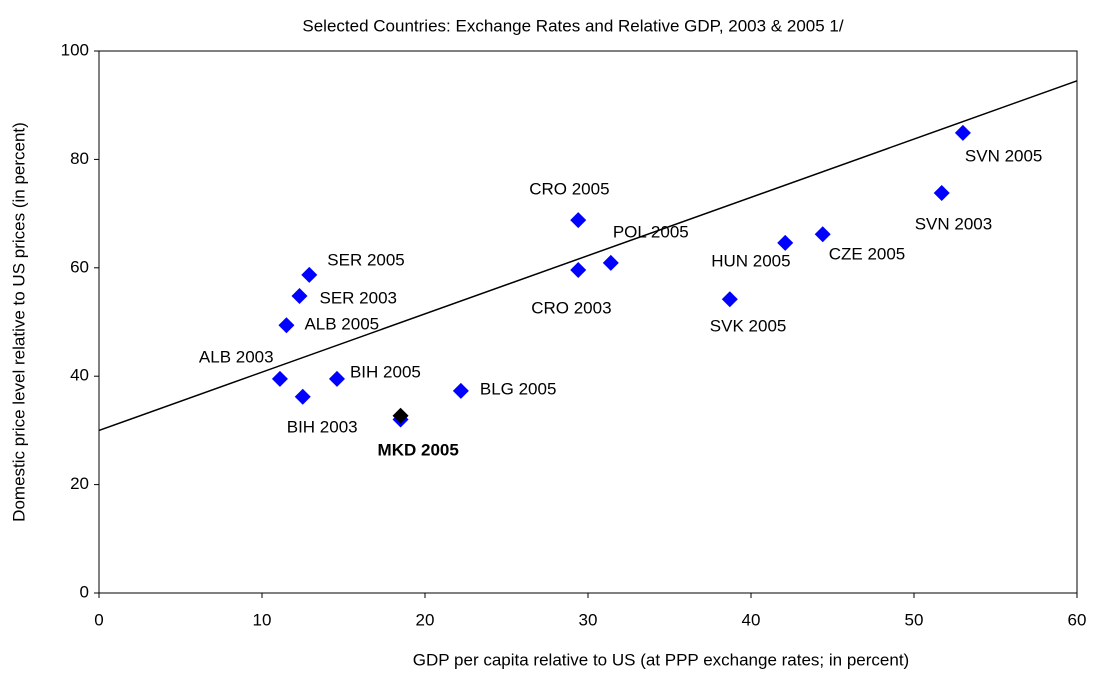  Describe the element at coordinates (358, 297) in the screenshot. I see `point-label: SER 2003` at that location.